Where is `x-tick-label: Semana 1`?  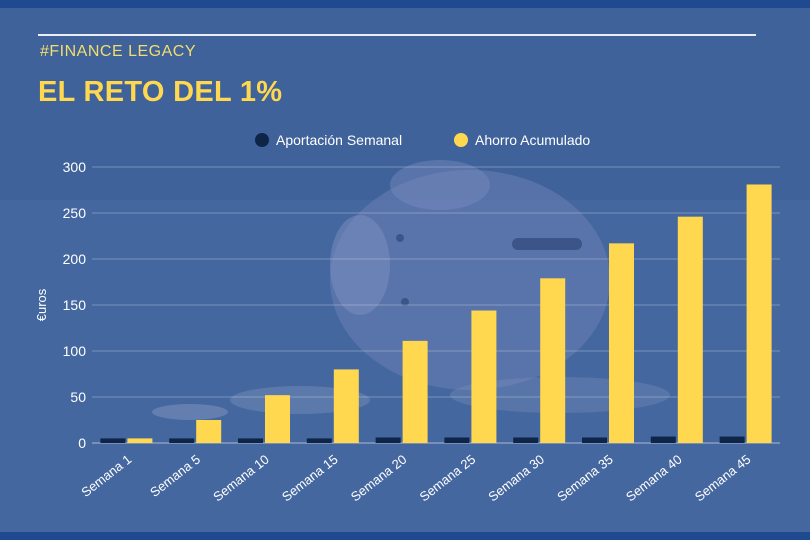
x-tick-label: Semana 1 is located at coordinates (106, 476).